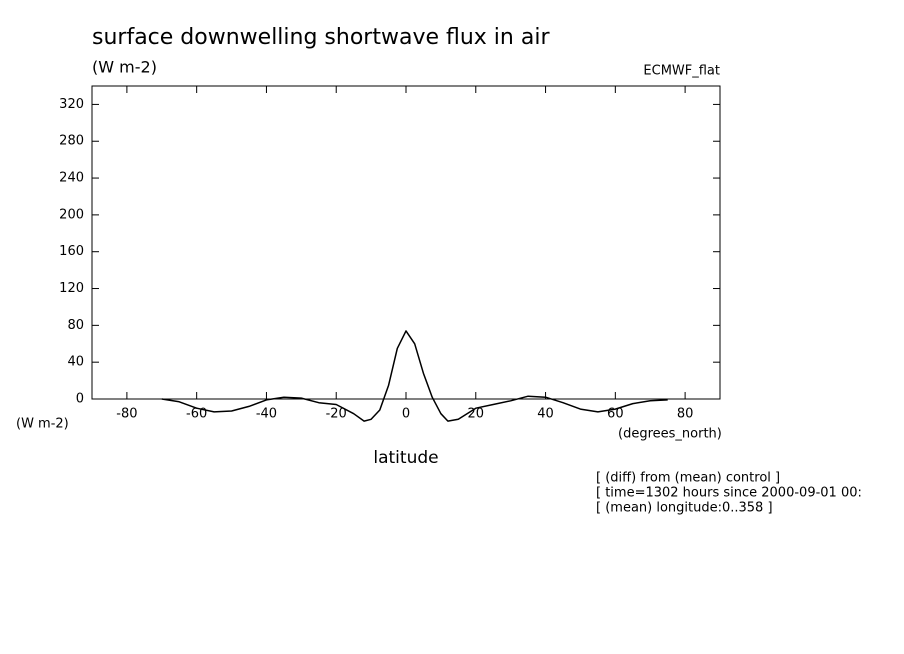 This screenshot has width=904, height=654. Describe the element at coordinates (71, 214) in the screenshot. I see `y-tick-label: 200` at that location.